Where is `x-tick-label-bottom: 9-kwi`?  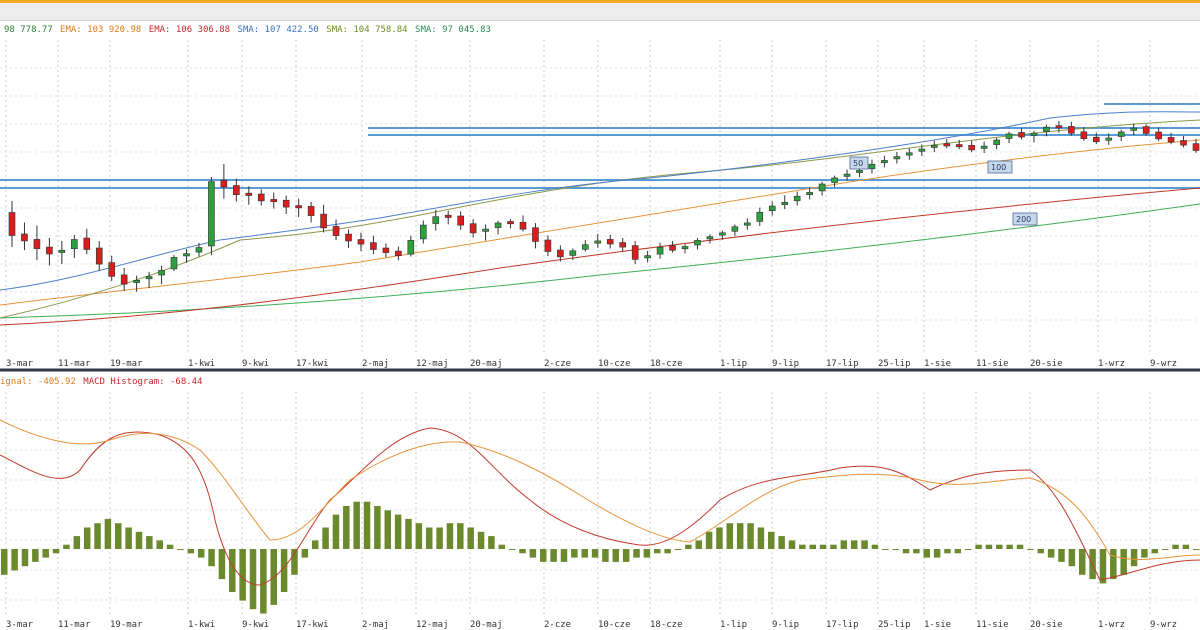
x-tick-label-bottom: 9-kwi is located at coordinates (255, 625).